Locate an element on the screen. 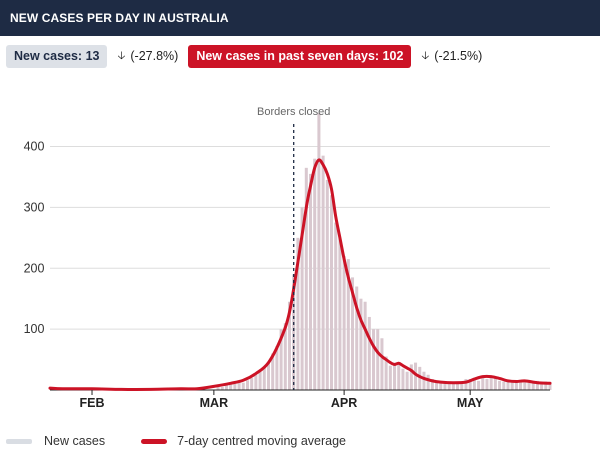 The height and width of the screenshot is (472, 600). x-tick-label: MAY is located at coordinates (470, 403).